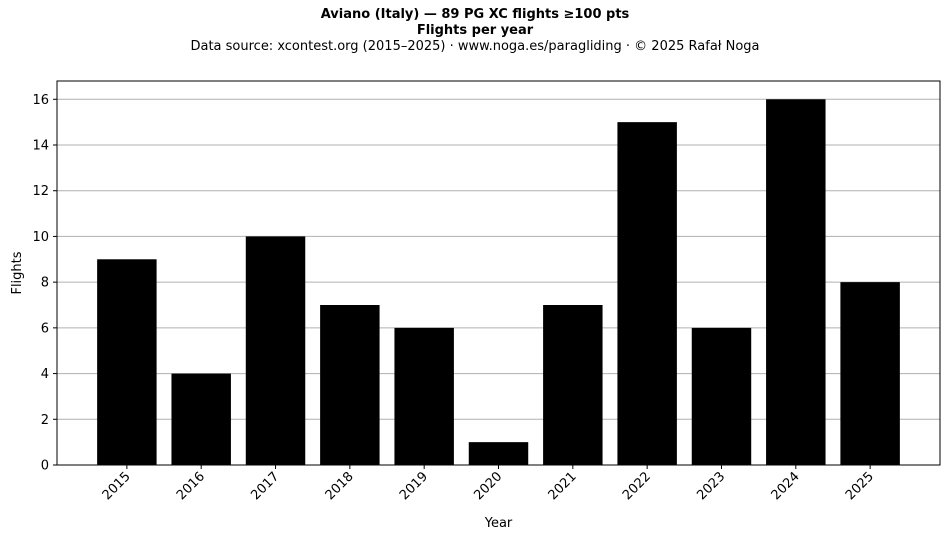 This screenshot has width=950, height=539. Describe the element at coordinates (647, 294) in the screenshot. I see `bar-2022` at that location.